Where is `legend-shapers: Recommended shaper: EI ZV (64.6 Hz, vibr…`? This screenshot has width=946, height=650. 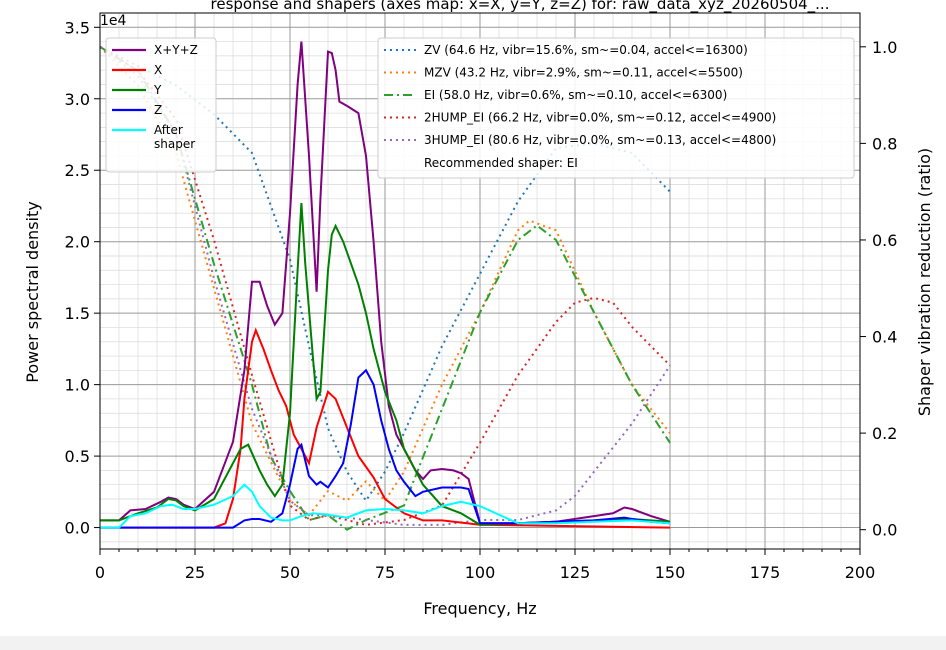
legend-shapers: Recommended shaper: EI ZV (64.6 Hz, vibr… is located at coordinates (616, 108).